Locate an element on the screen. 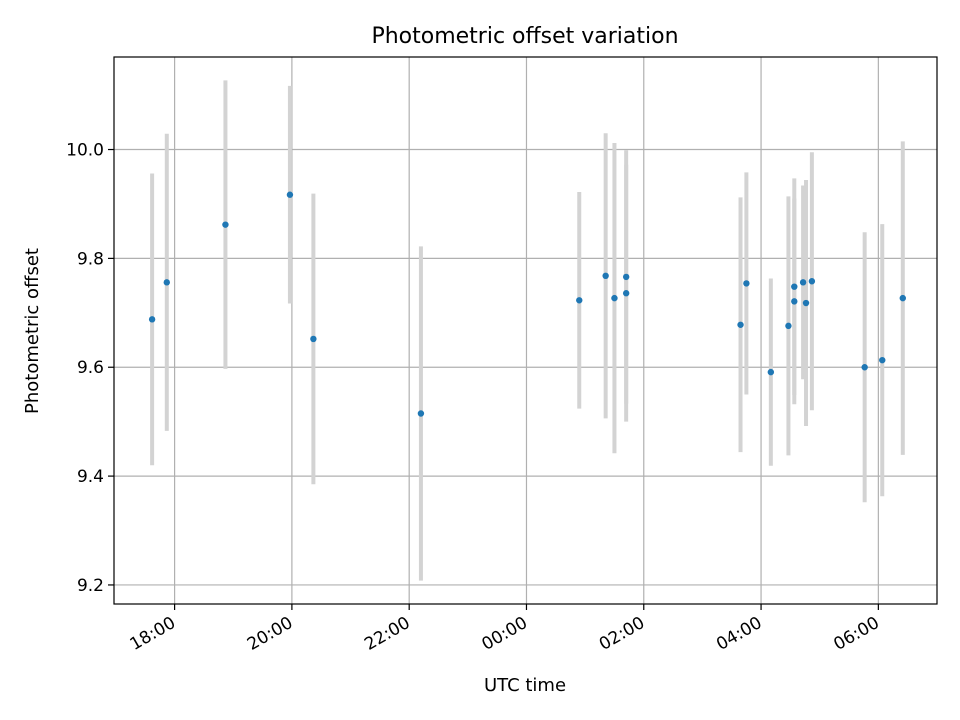  x-tick-label: 06:00 is located at coordinates (856, 634).